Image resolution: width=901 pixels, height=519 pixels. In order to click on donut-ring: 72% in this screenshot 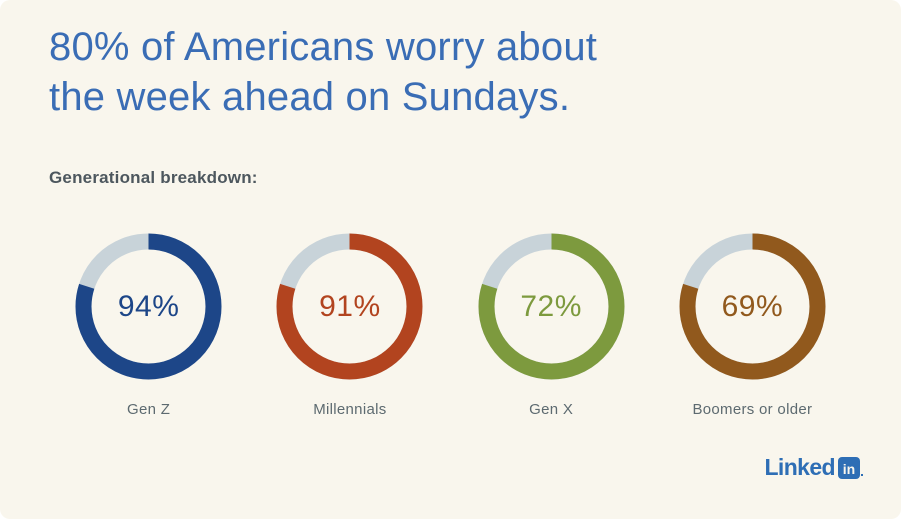, I will do `click(551, 306)`.